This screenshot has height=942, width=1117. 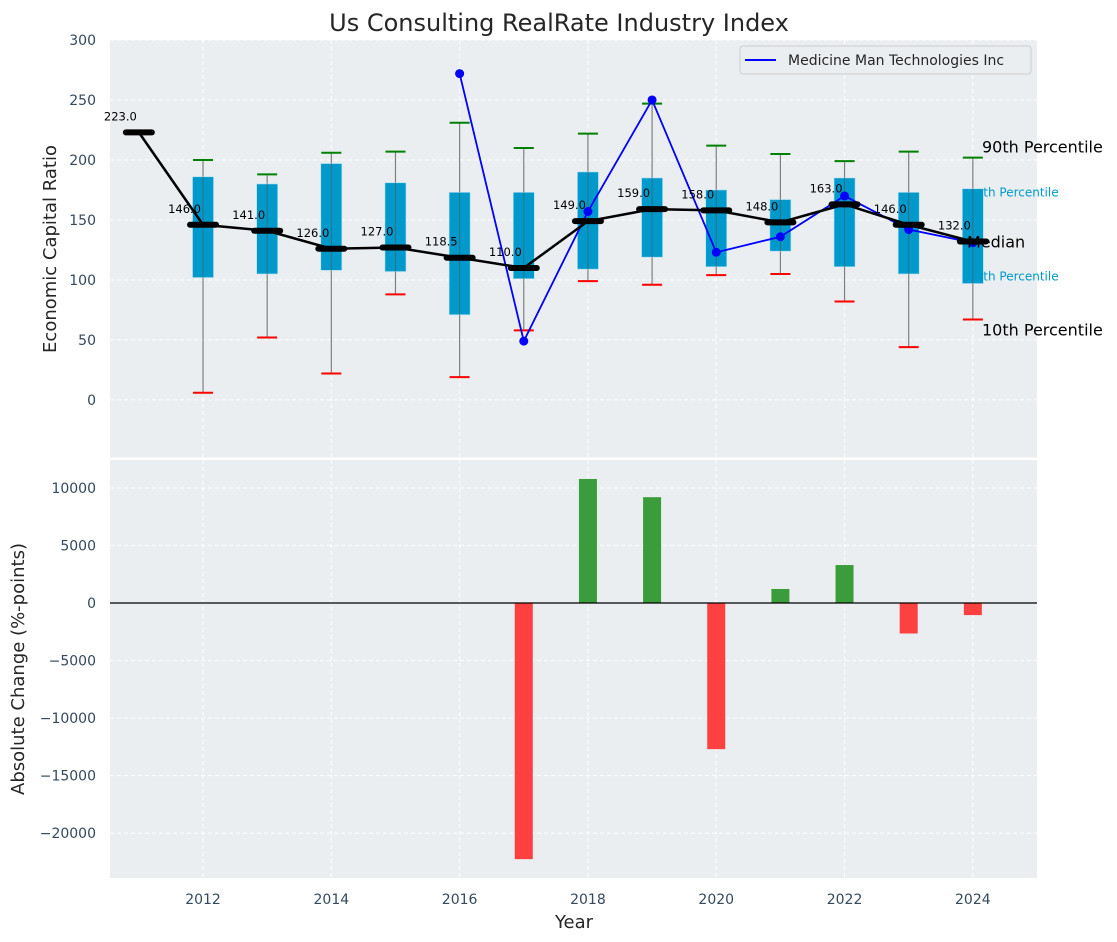 What do you see at coordinates (559, 23) in the screenshot?
I see `chart-title: Us Consulting RealRate Industry Index` at bounding box center [559, 23].